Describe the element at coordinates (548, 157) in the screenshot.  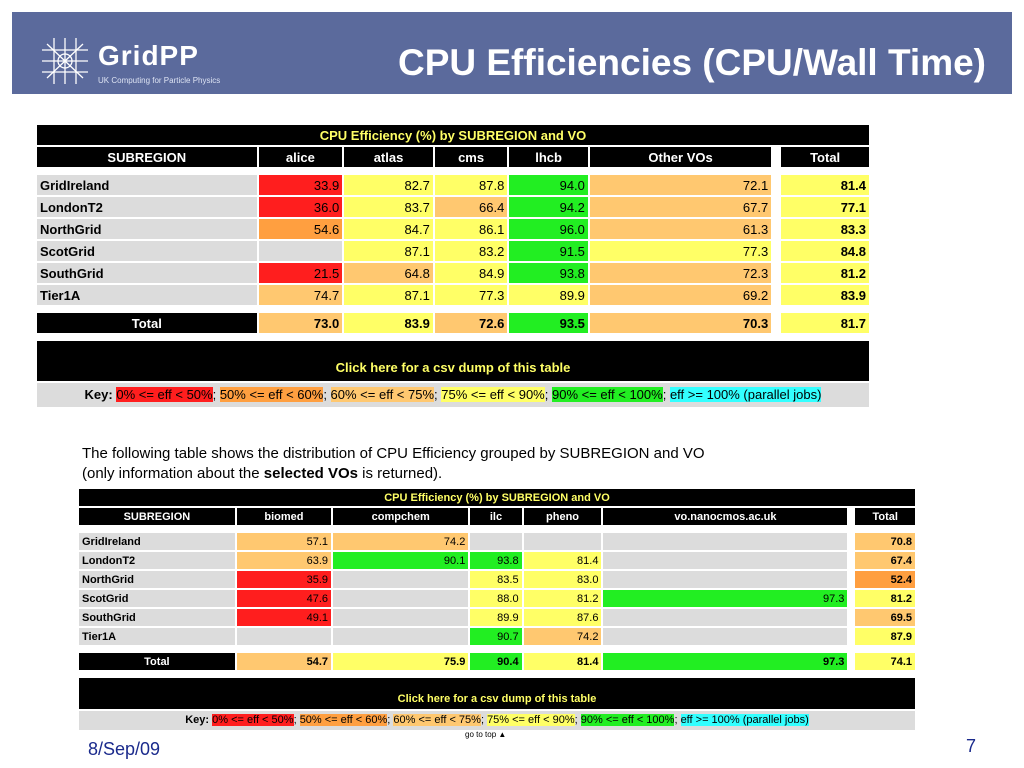
I see `column-header: lhcb` at that location.